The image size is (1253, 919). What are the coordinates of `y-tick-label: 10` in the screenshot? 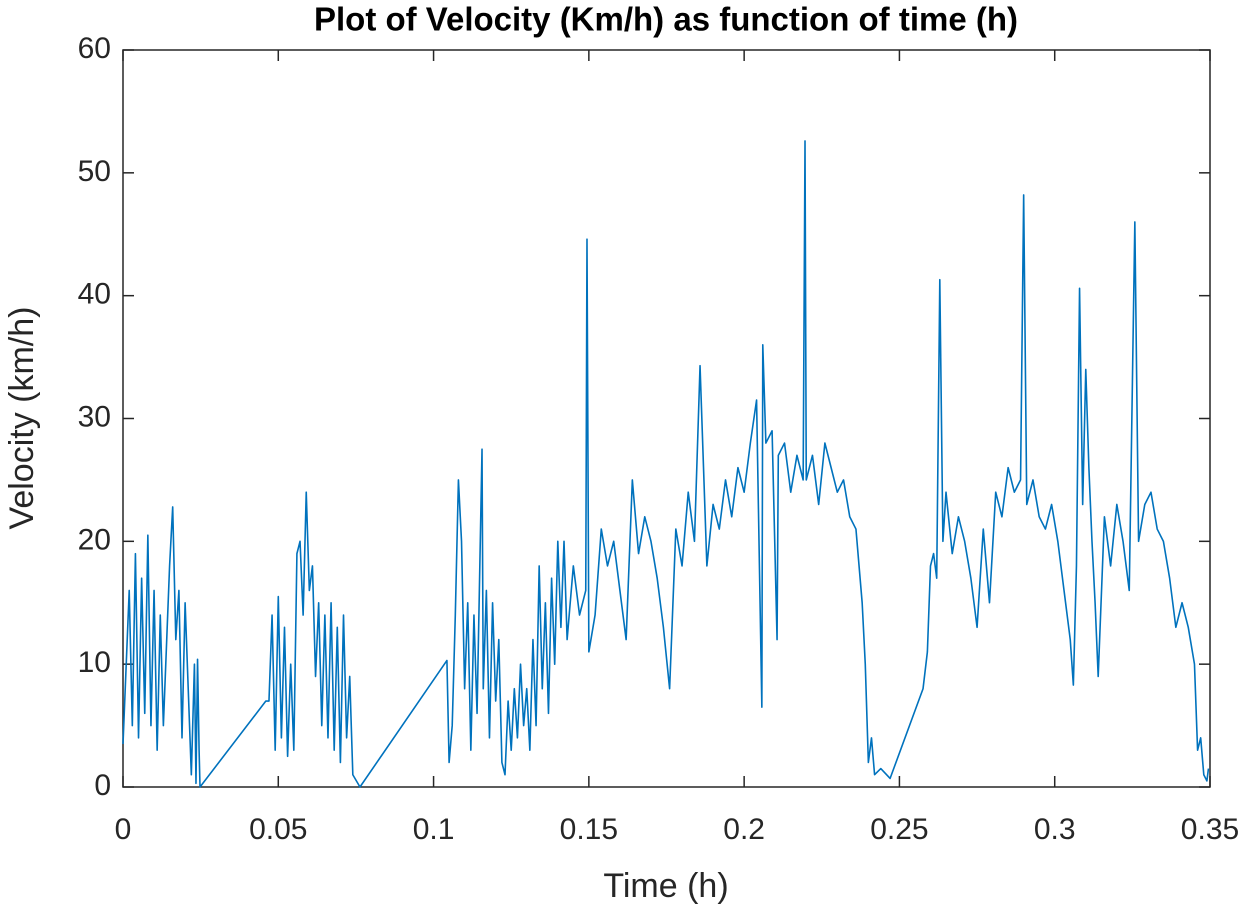 It's located at (94, 662).